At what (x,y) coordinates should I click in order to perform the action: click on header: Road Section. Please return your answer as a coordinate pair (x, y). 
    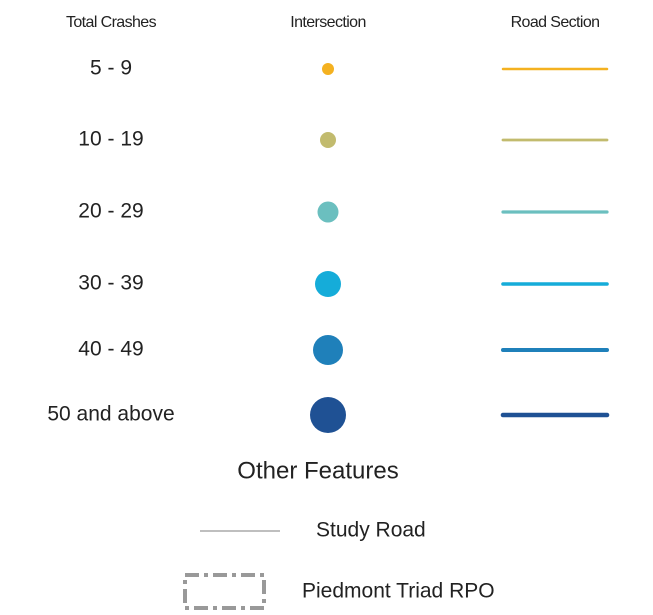
    Looking at the image, I should click on (555, 22).